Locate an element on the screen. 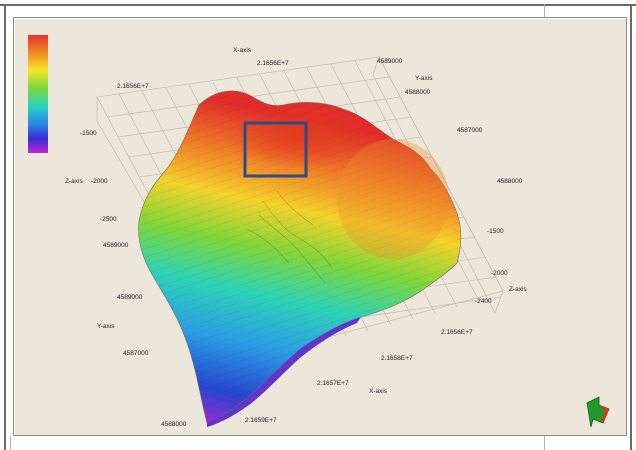 This screenshot has height=450, width=636. y-axis-title-left: Y-axis is located at coordinates (106, 326).